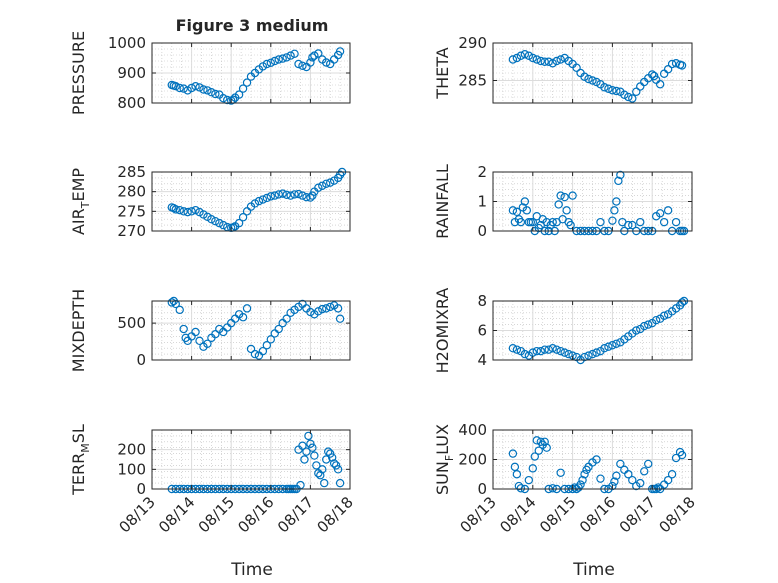 The height and width of the screenshot is (583, 778). I want to click on y-tick-label: 280, so click(131, 192).